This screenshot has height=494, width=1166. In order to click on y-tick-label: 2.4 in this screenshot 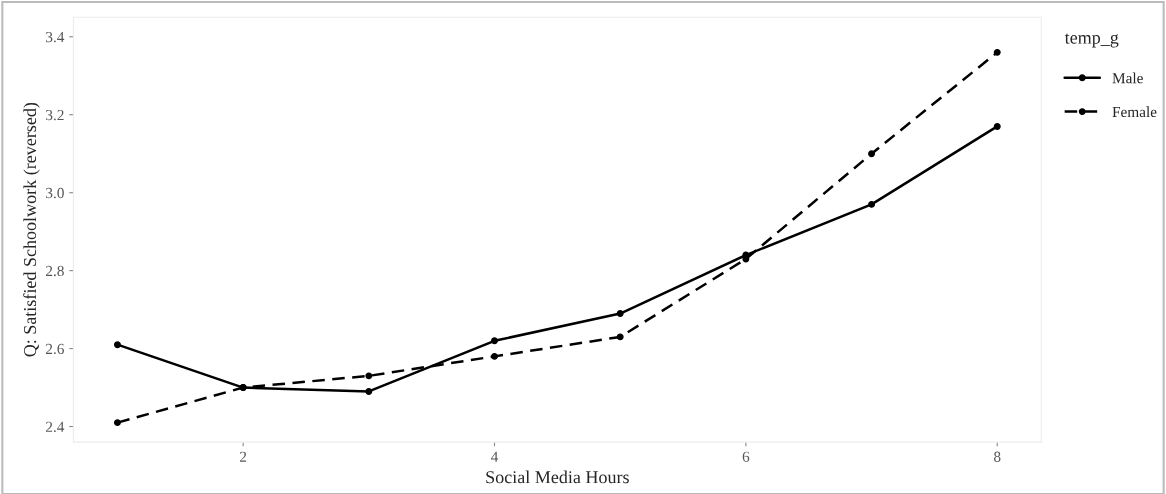, I will do `click(55, 427)`.